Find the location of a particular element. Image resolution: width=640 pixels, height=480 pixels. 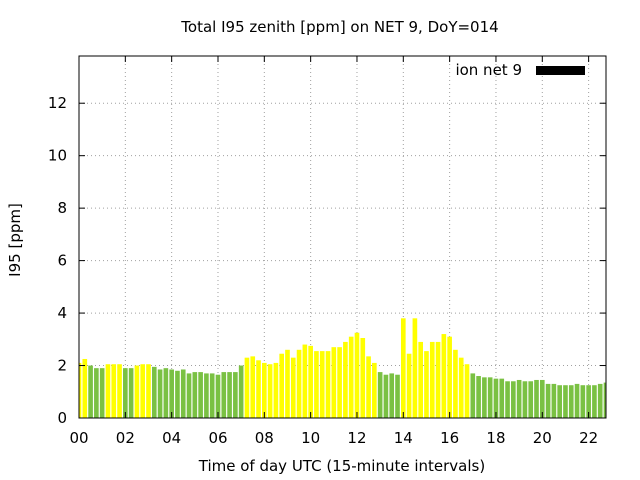

y-tick-label: 4 is located at coordinates (62, 313).